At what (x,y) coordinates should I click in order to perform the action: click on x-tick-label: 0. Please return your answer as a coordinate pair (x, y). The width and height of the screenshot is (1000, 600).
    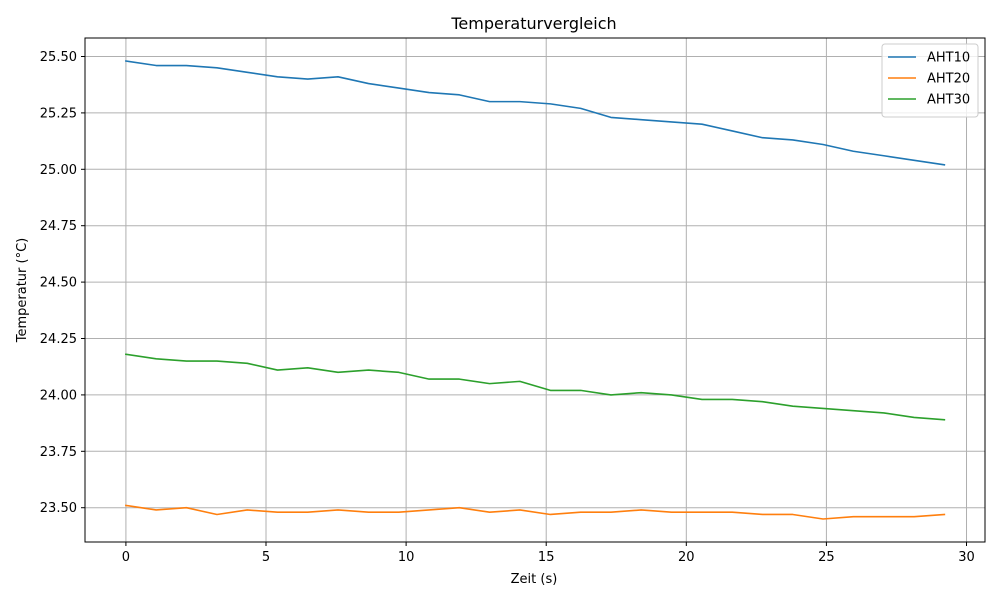
    Looking at the image, I should click on (126, 557).